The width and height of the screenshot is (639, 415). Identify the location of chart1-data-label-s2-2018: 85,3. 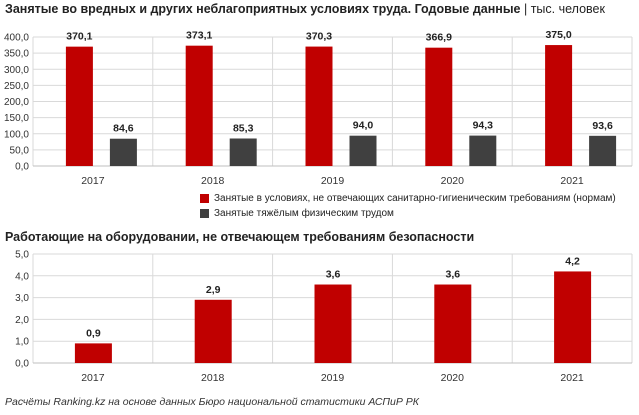
(243, 128).